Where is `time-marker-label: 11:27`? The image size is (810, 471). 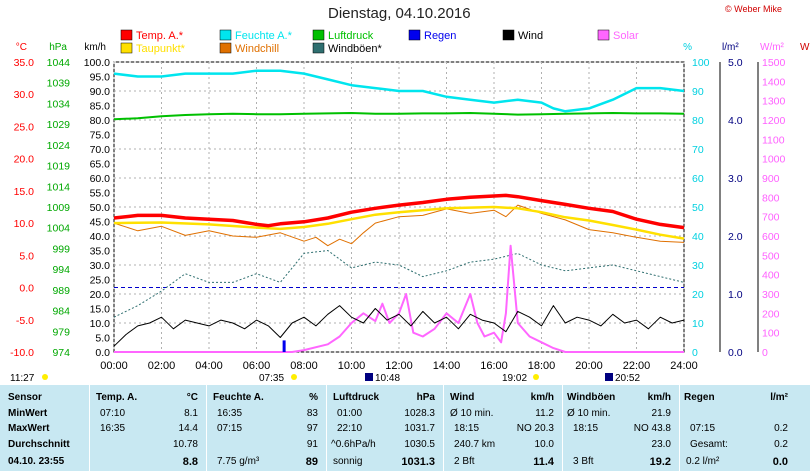
time-marker-label: 11:27 is located at coordinates (22, 378).